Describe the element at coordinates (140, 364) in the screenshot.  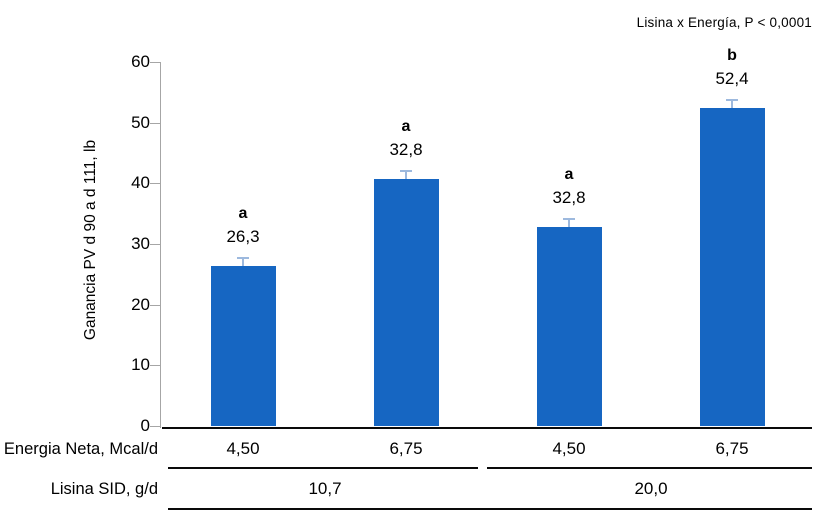
I see `y-tick-label: 10` at that location.